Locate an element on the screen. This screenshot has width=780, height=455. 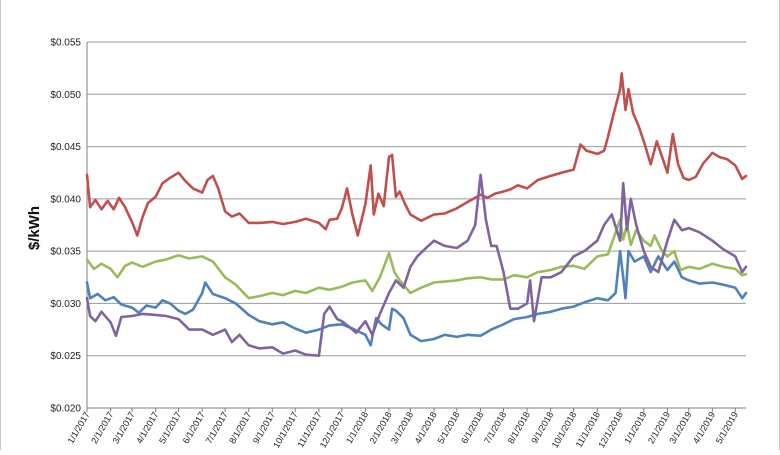
x-tick-label: 1/1/2018 is located at coordinates (357, 427).